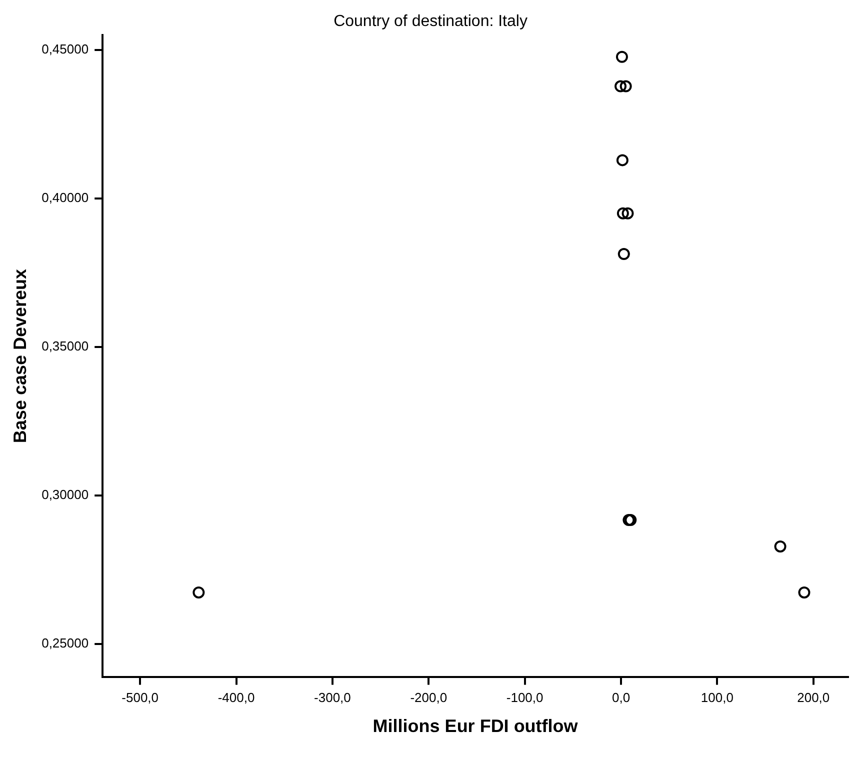  I want to click on x-tick-label: 200,0, so click(813, 698).